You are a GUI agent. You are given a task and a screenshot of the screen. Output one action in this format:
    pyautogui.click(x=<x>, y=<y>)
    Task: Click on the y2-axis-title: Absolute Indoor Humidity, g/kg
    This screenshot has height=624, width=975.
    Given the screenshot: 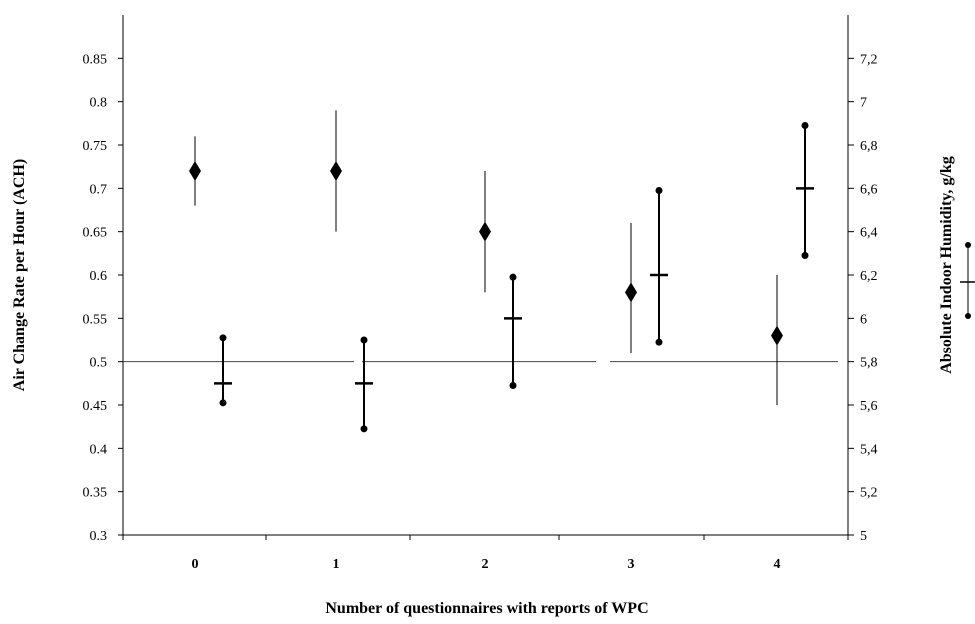 What is the action you would take?
    pyautogui.click(x=946, y=265)
    